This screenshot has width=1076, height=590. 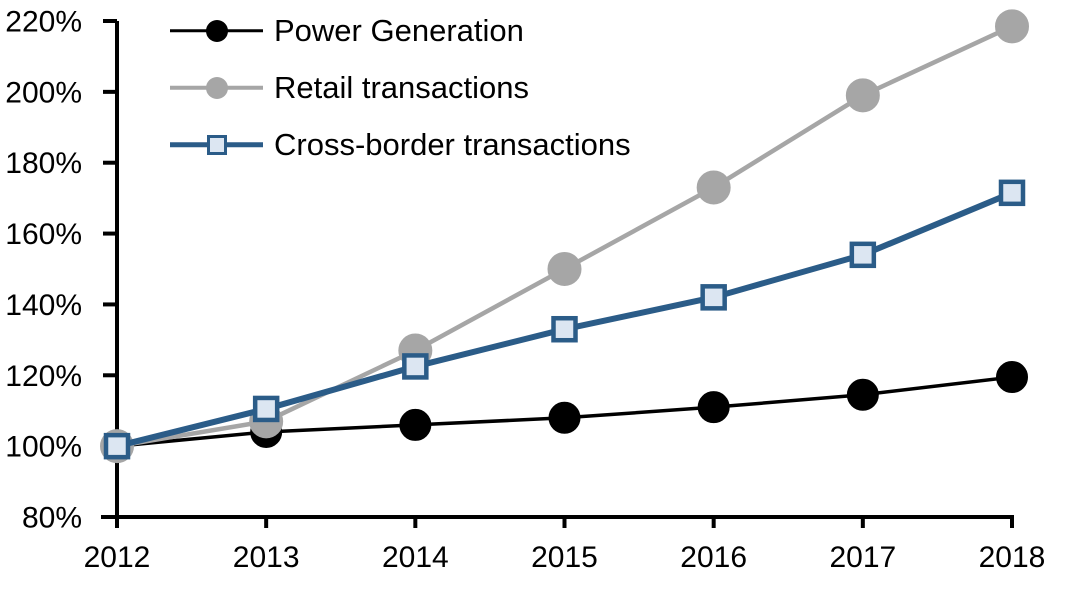 I want to click on x-tick-label: 2016, so click(x=713, y=557).